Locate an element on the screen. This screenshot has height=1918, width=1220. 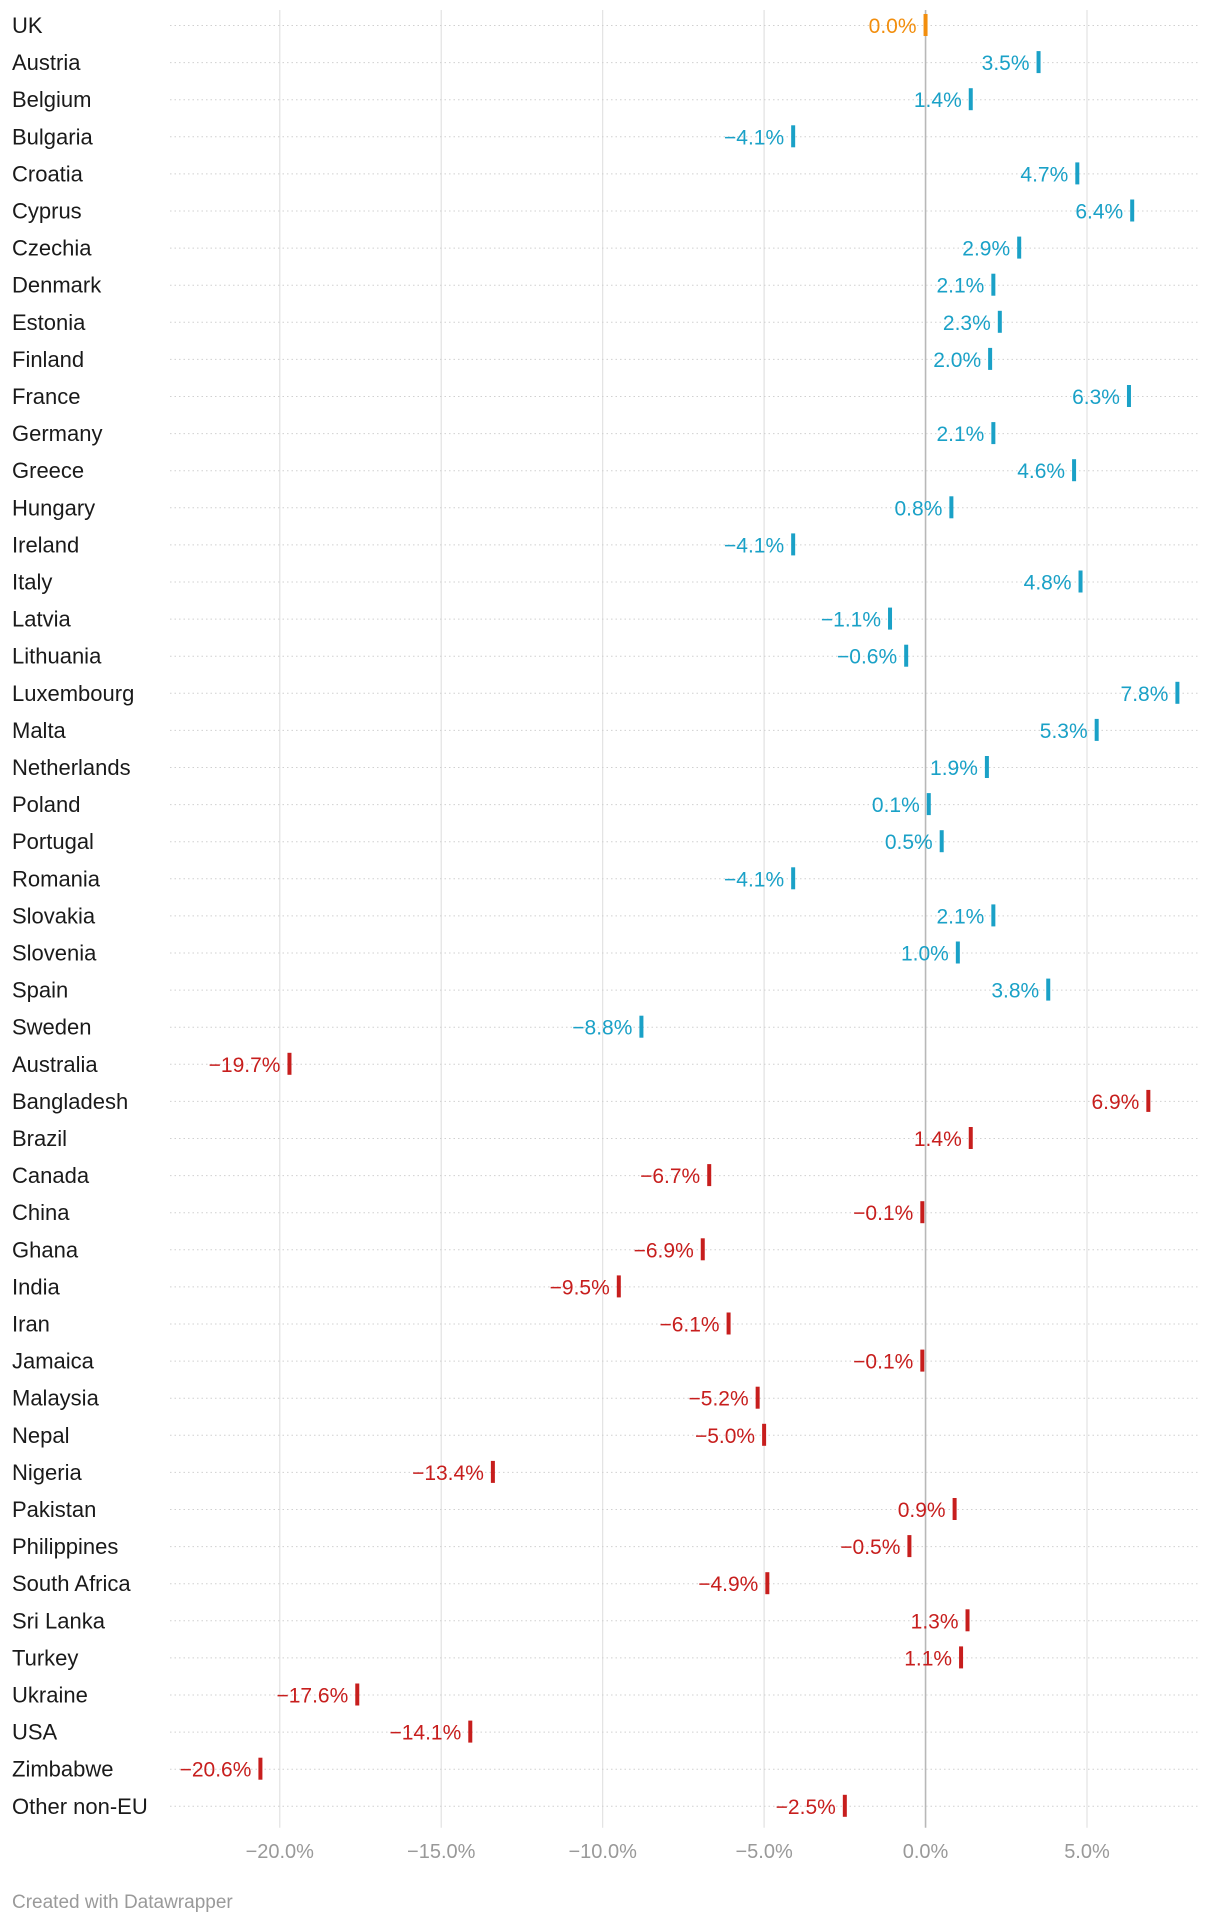
value-label: −1.1% is located at coordinates (851, 620).